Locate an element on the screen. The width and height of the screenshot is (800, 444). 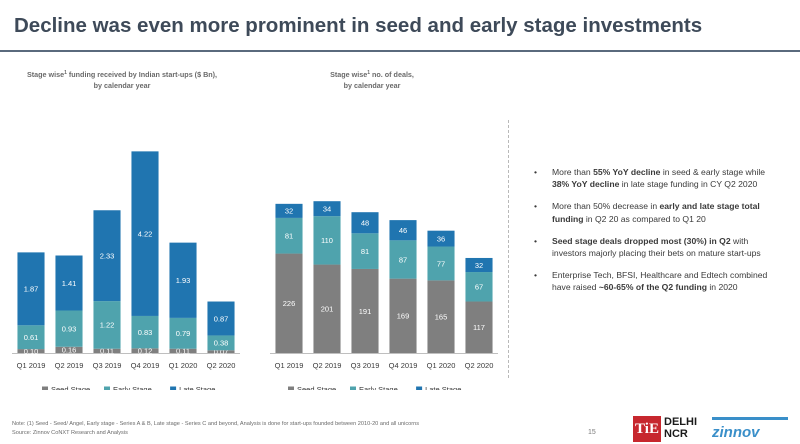
key-point-text: in late stage funding in CY Q2 2020 is located at coordinates (688, 184).